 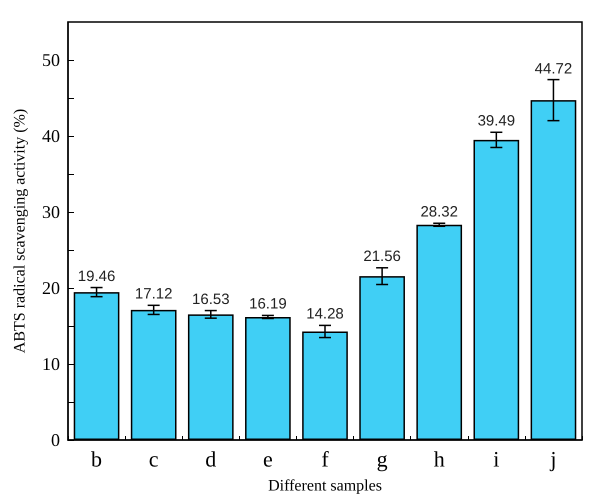 I want to click on data-label: 28.32, so click(x=439, y=211).